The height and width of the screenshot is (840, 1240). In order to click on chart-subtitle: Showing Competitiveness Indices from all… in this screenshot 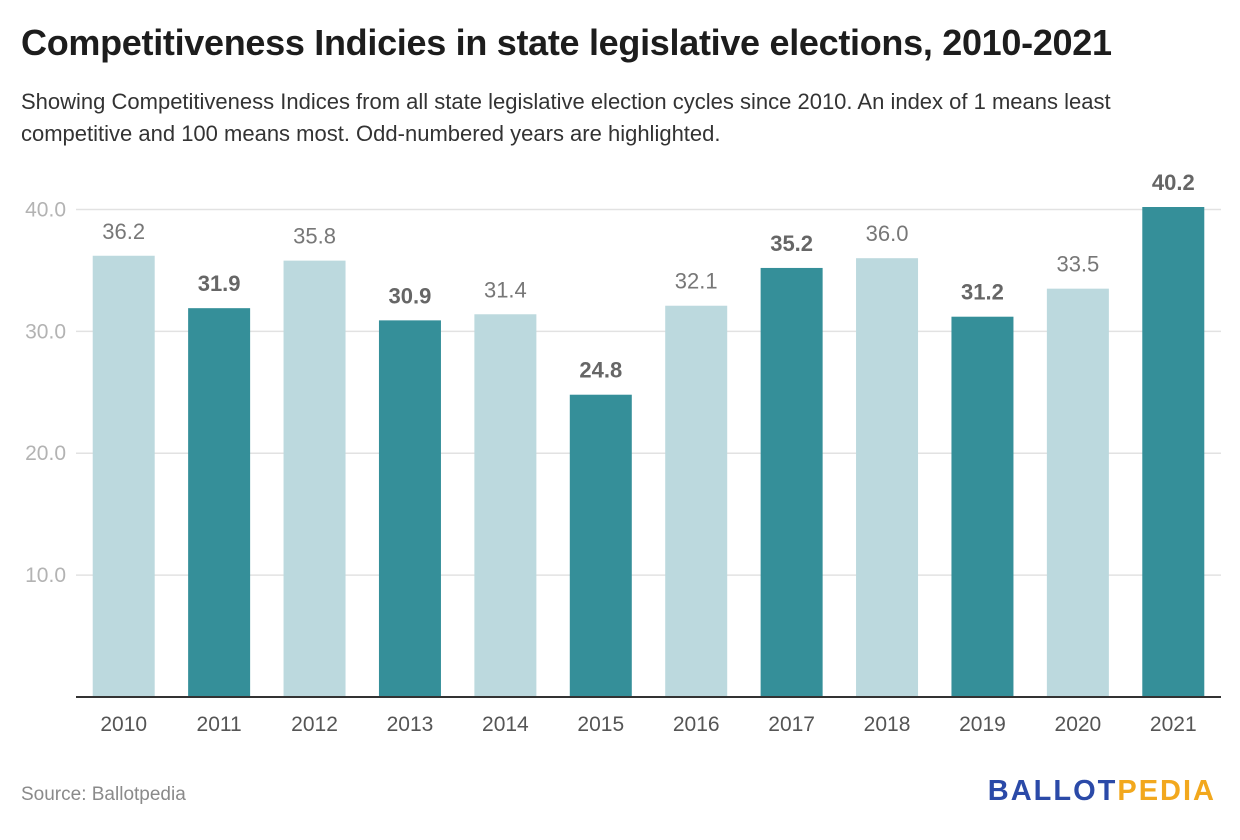, I will do `click(566, 117)`.